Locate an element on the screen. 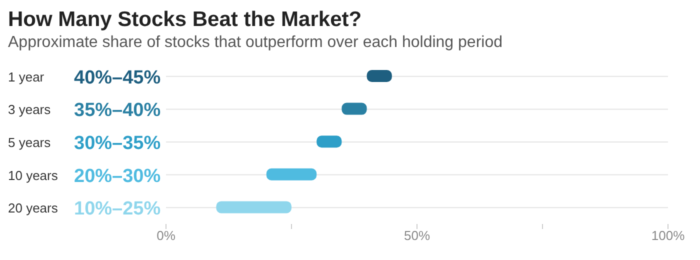  text: 20%–30% is located at coordinates (117, 176).